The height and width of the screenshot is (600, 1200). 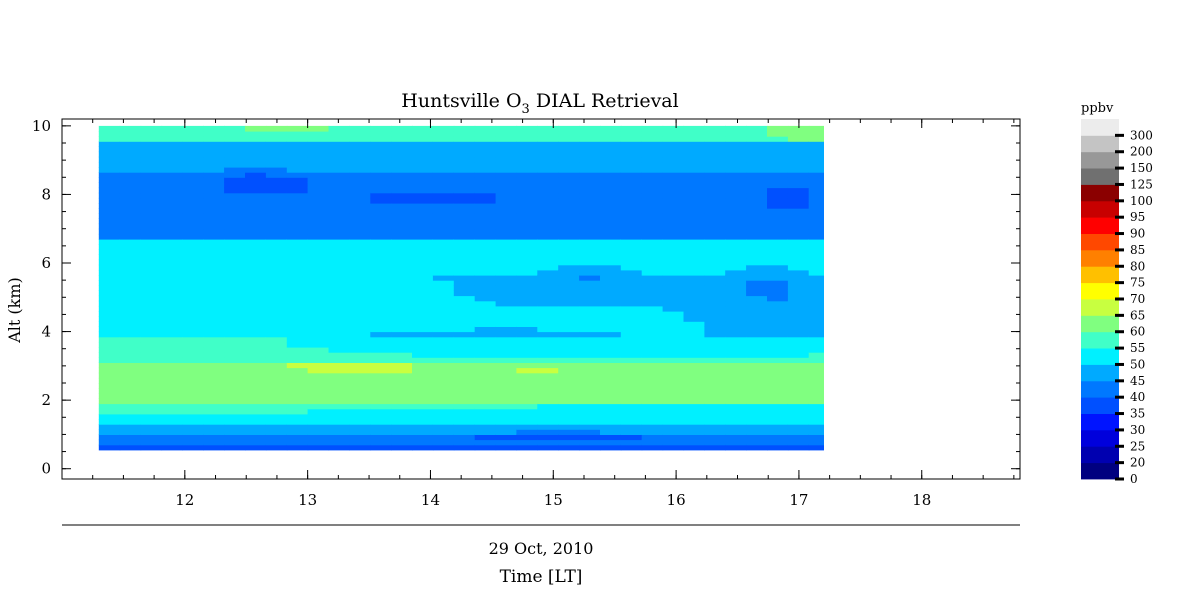 What do you see at coordinates (14, 310) in the screenshot?
I see `y-axis-label: Alt (km)` at bounding box center [14, 310].